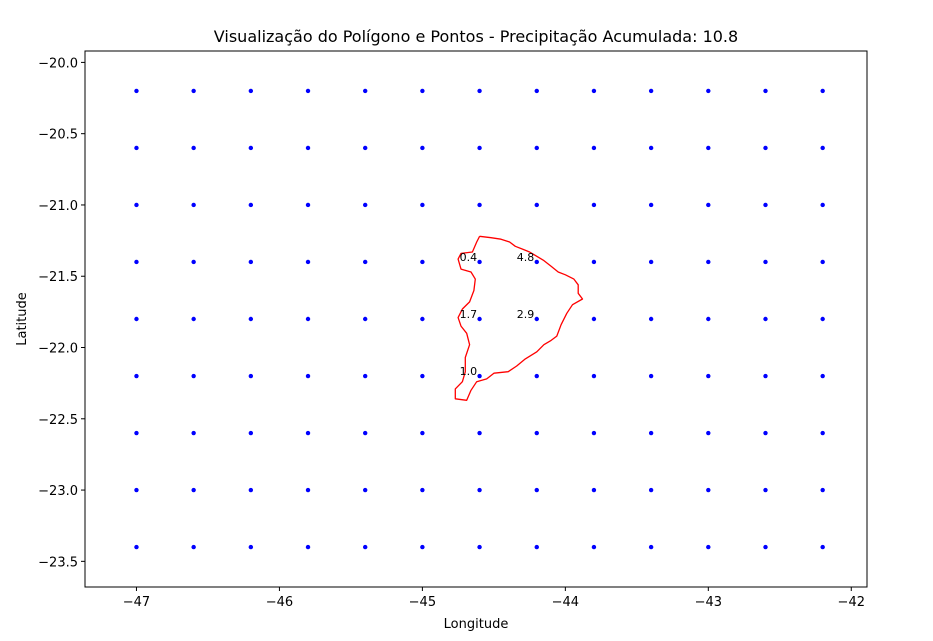 The image size is (933, 641). I want to click on y-axis-label: Latitude, so click(22, 319).